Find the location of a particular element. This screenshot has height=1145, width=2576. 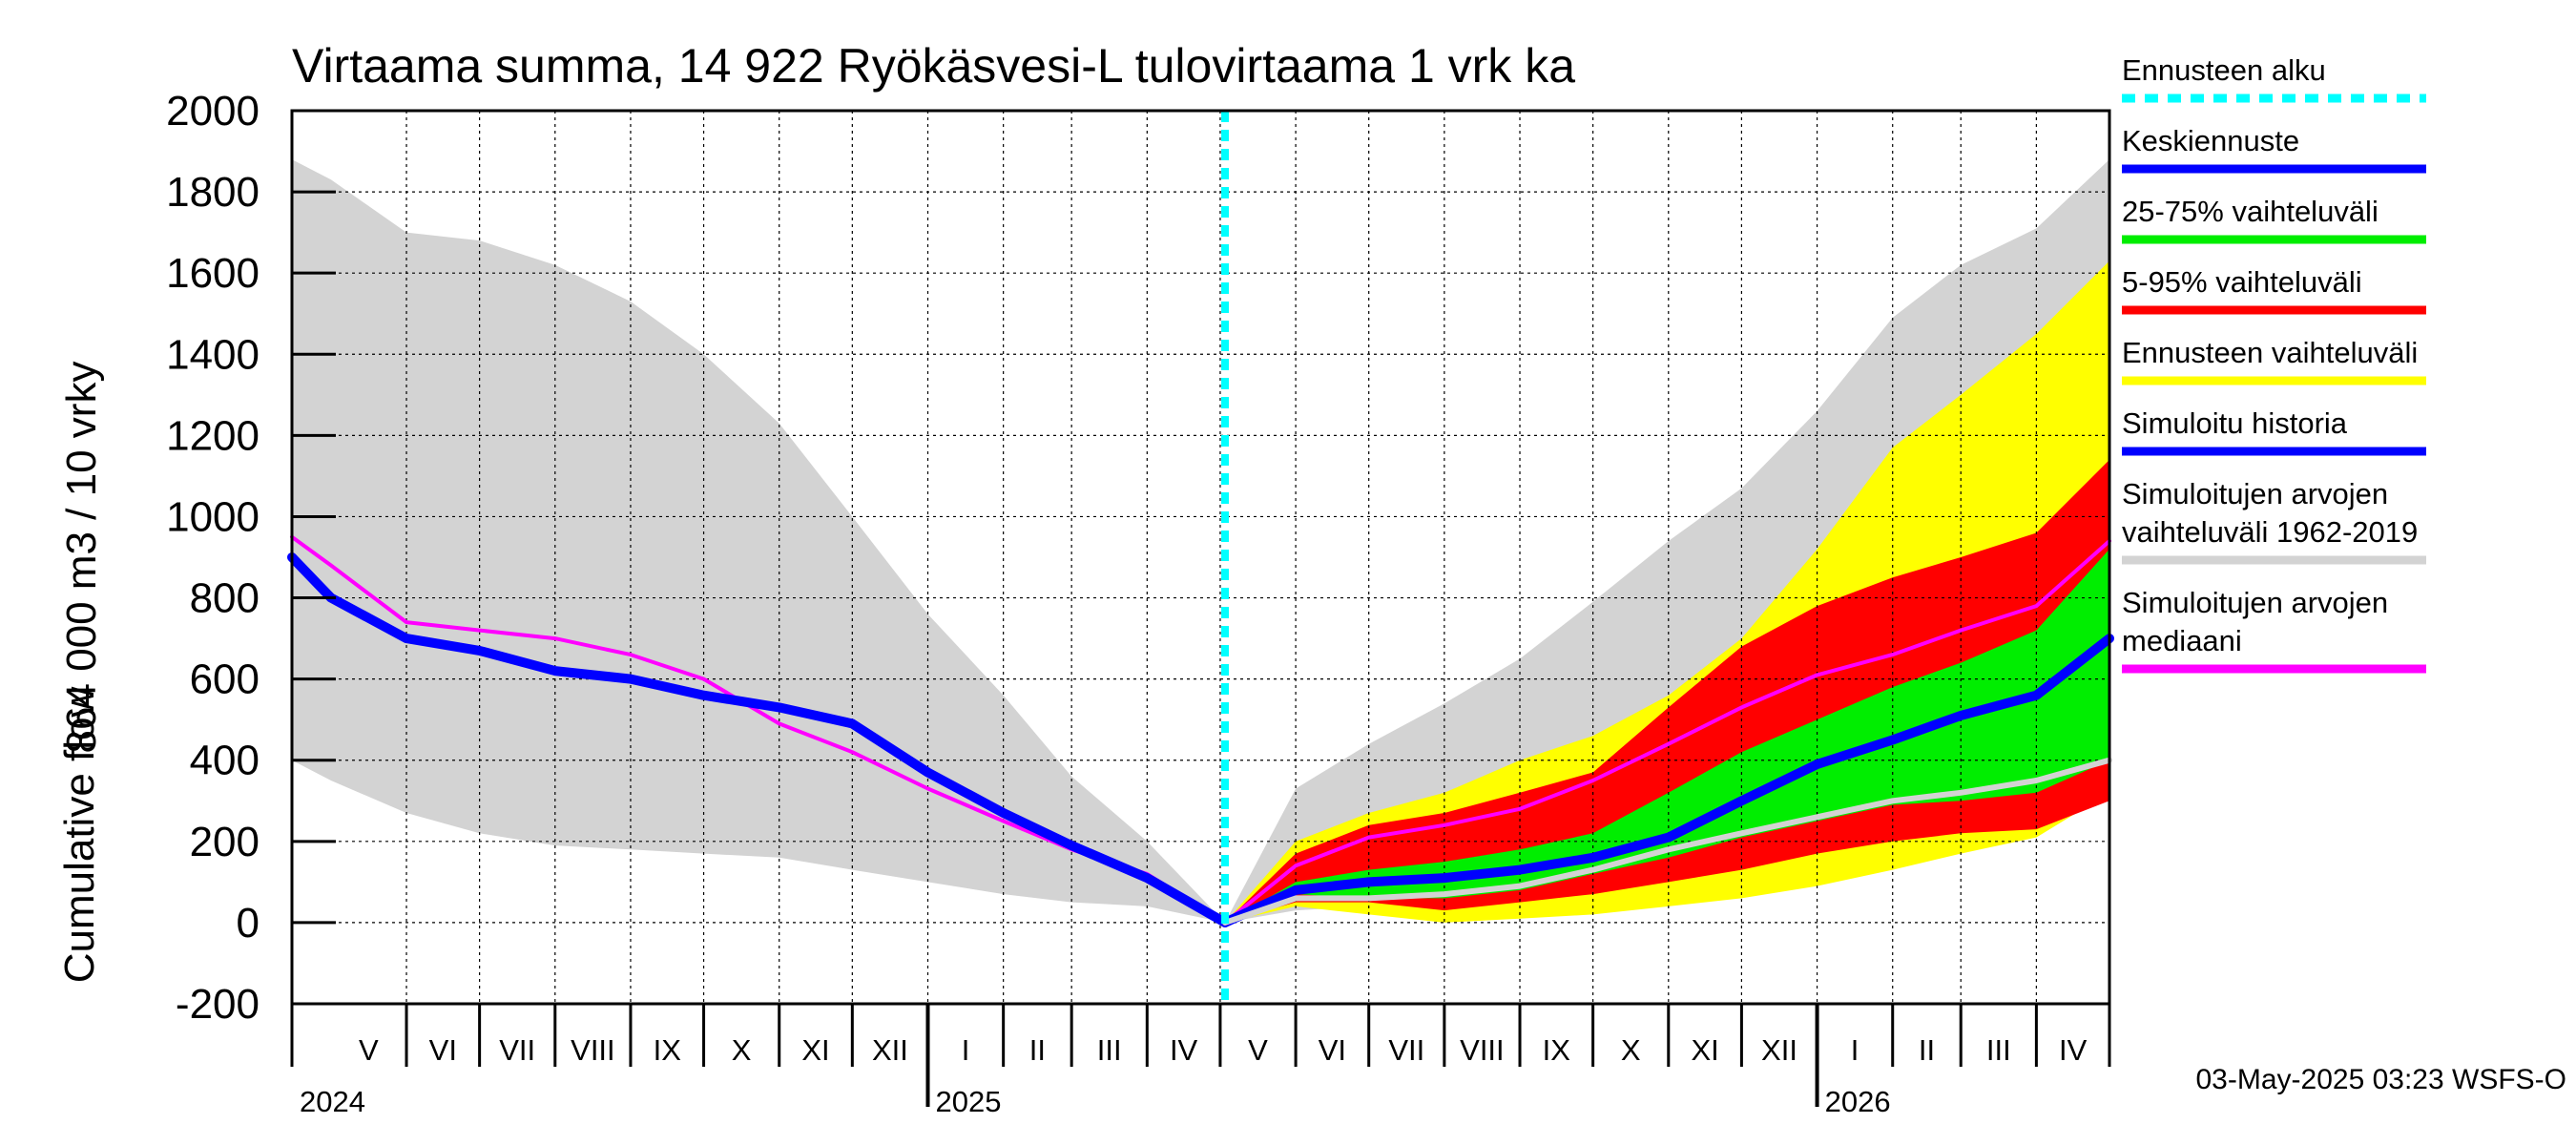

y-tick-label-6: 1000 is located at coordinates (213, 516).